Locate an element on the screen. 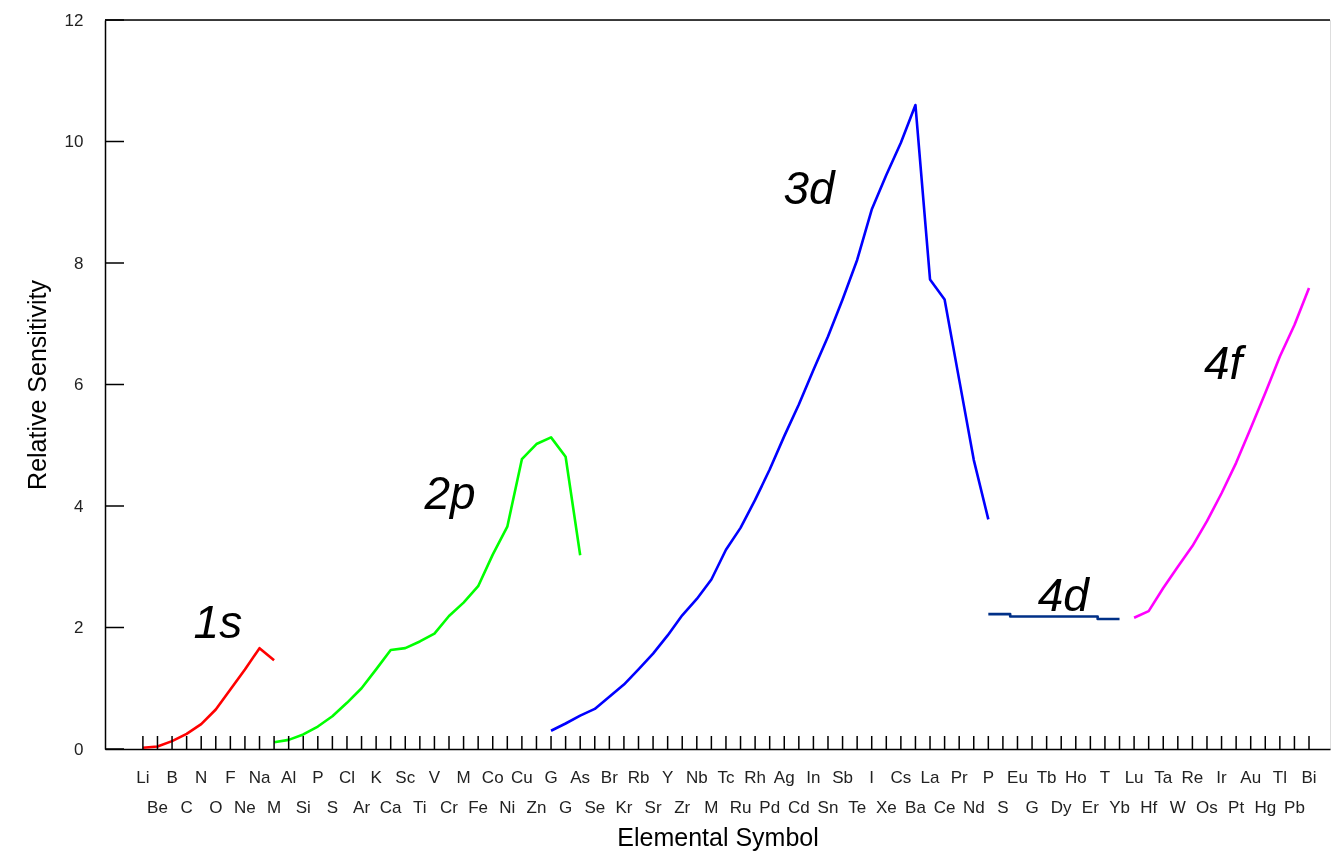 This screenshot has width=1334, height=865. x-tick-label: Lu is located at coordinates (1134, 777).